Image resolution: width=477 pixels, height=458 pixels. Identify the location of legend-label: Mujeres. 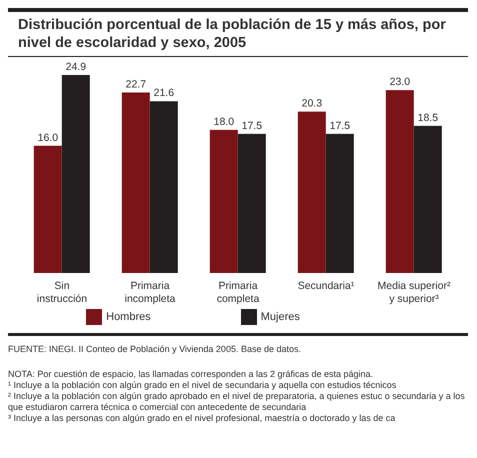
(280, 316).